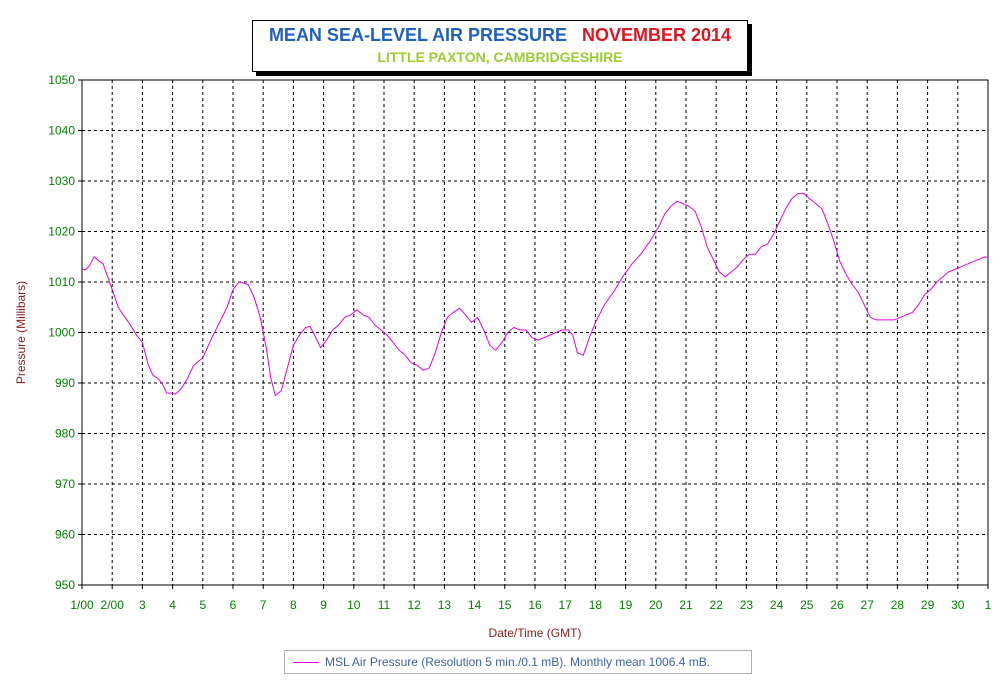  Describe the element at coordinates (656, 605) in the screenshot. I see `x-tick-label: 20` at that location.